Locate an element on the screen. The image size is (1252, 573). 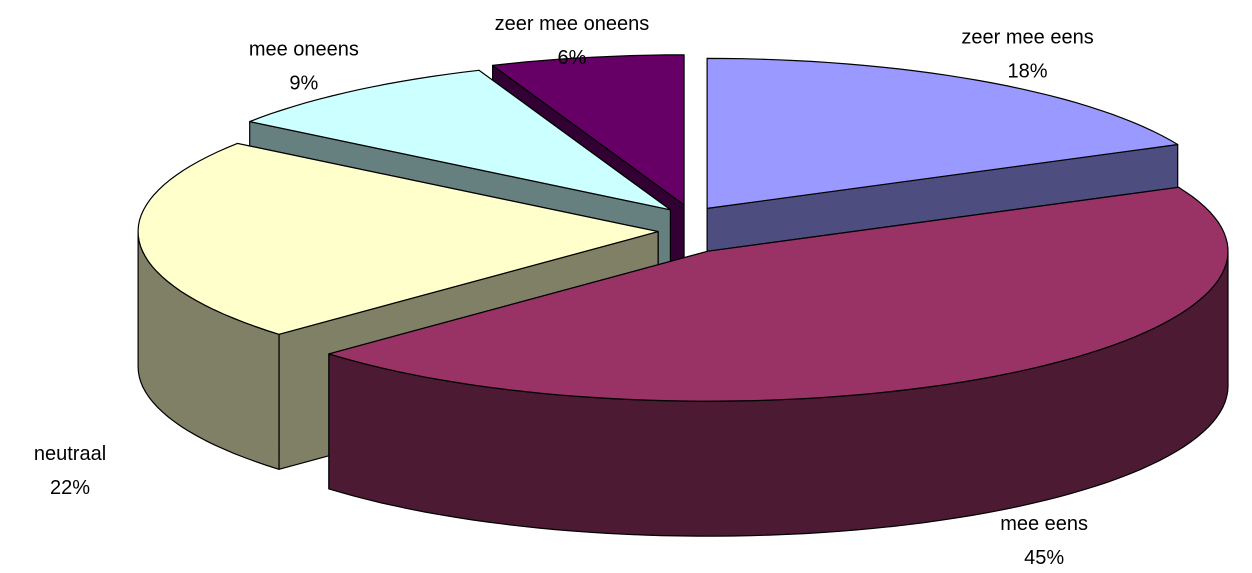
label-value: 18% is located at coordinates (1028, 72).